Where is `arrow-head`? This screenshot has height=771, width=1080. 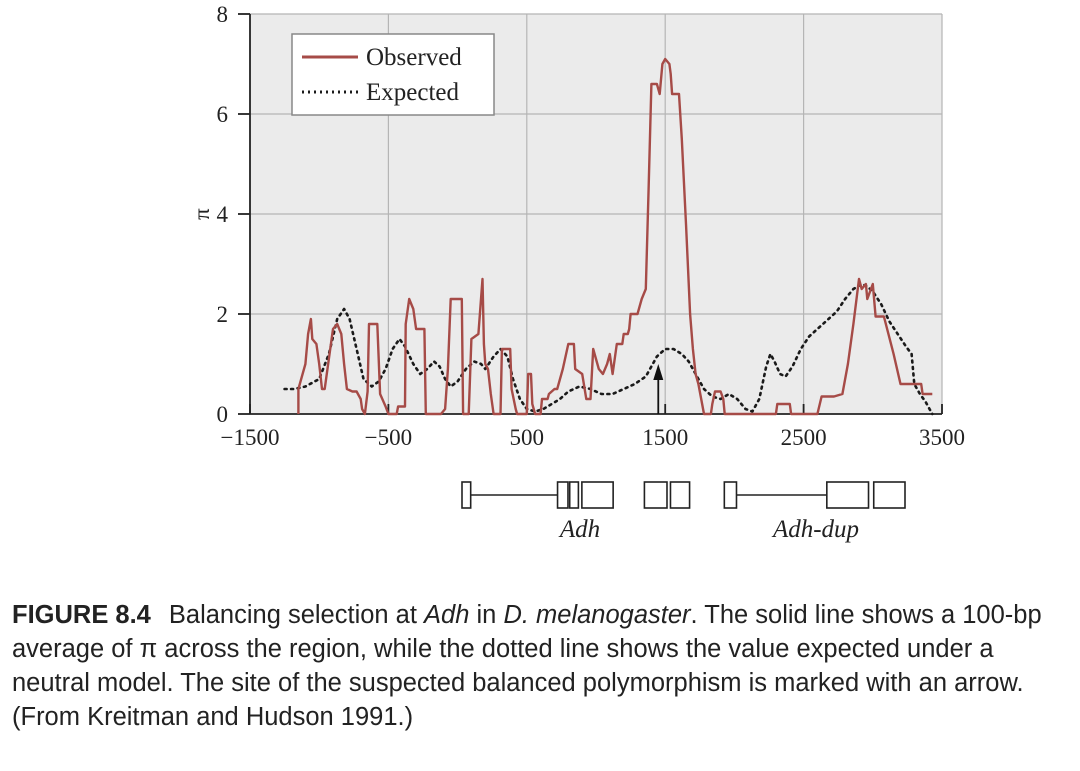 arrow-head is located at coordinates (658, 372).